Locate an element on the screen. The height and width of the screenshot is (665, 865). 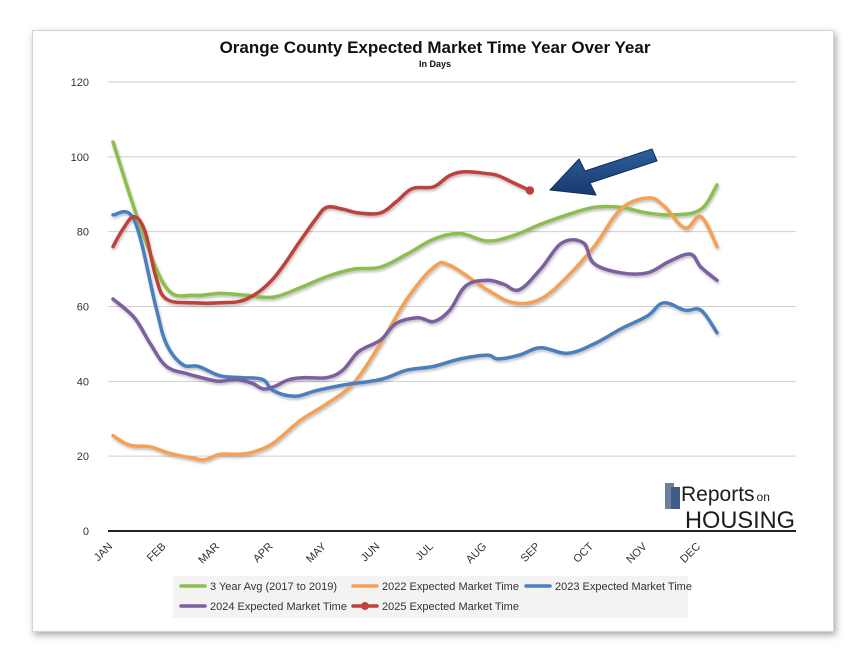
x-tick-label: AUG is located at coordinates (476, 553).